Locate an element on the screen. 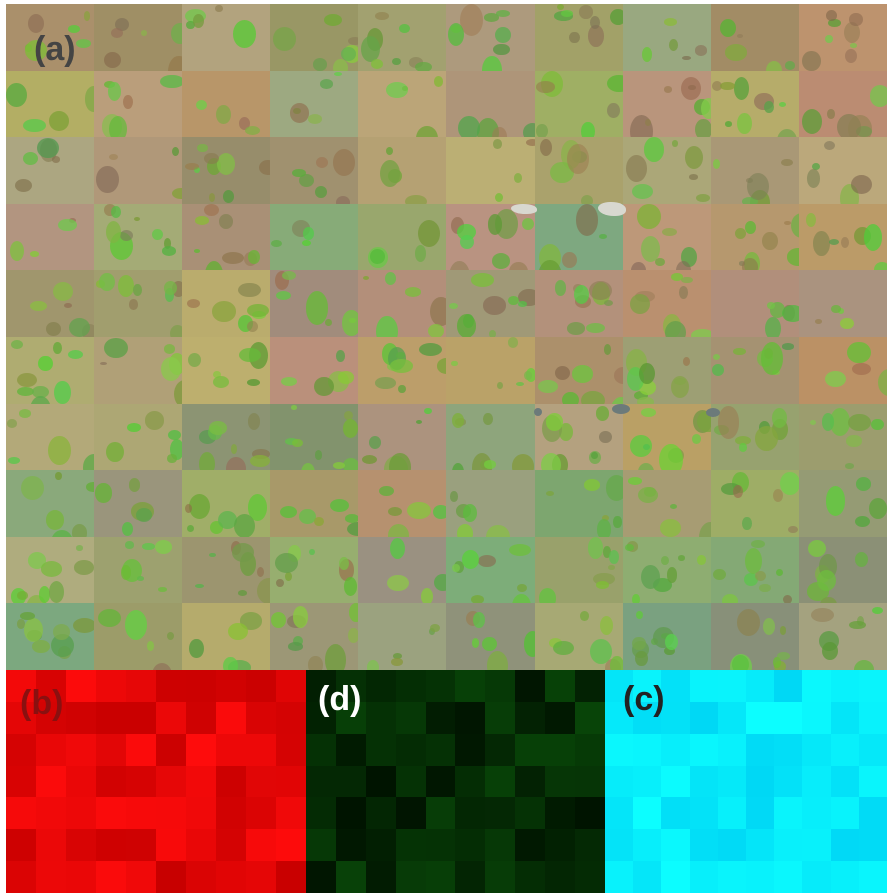  panel-c-blue-channel: (c) is located at coordinates (746, 781).